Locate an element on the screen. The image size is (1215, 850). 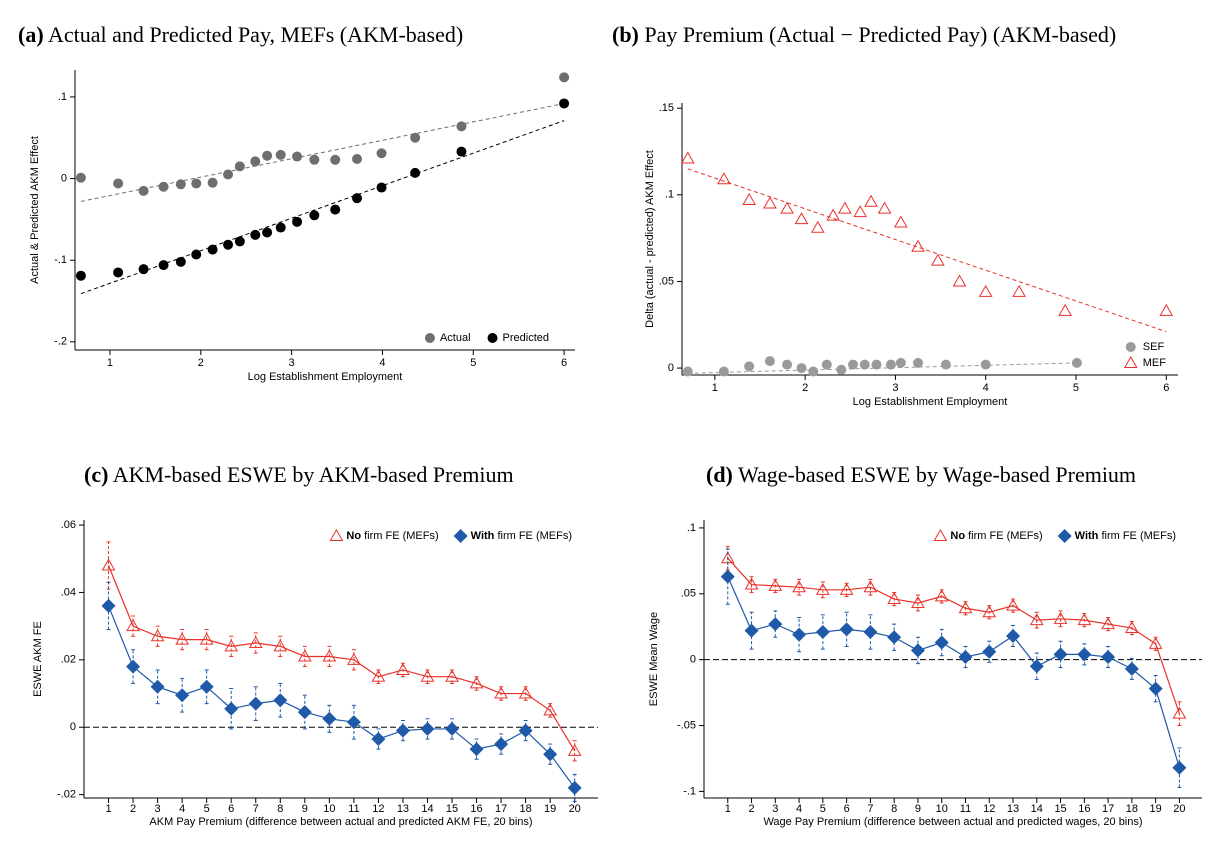
x-tick-label: 12 is located at coordinates (378, 809).